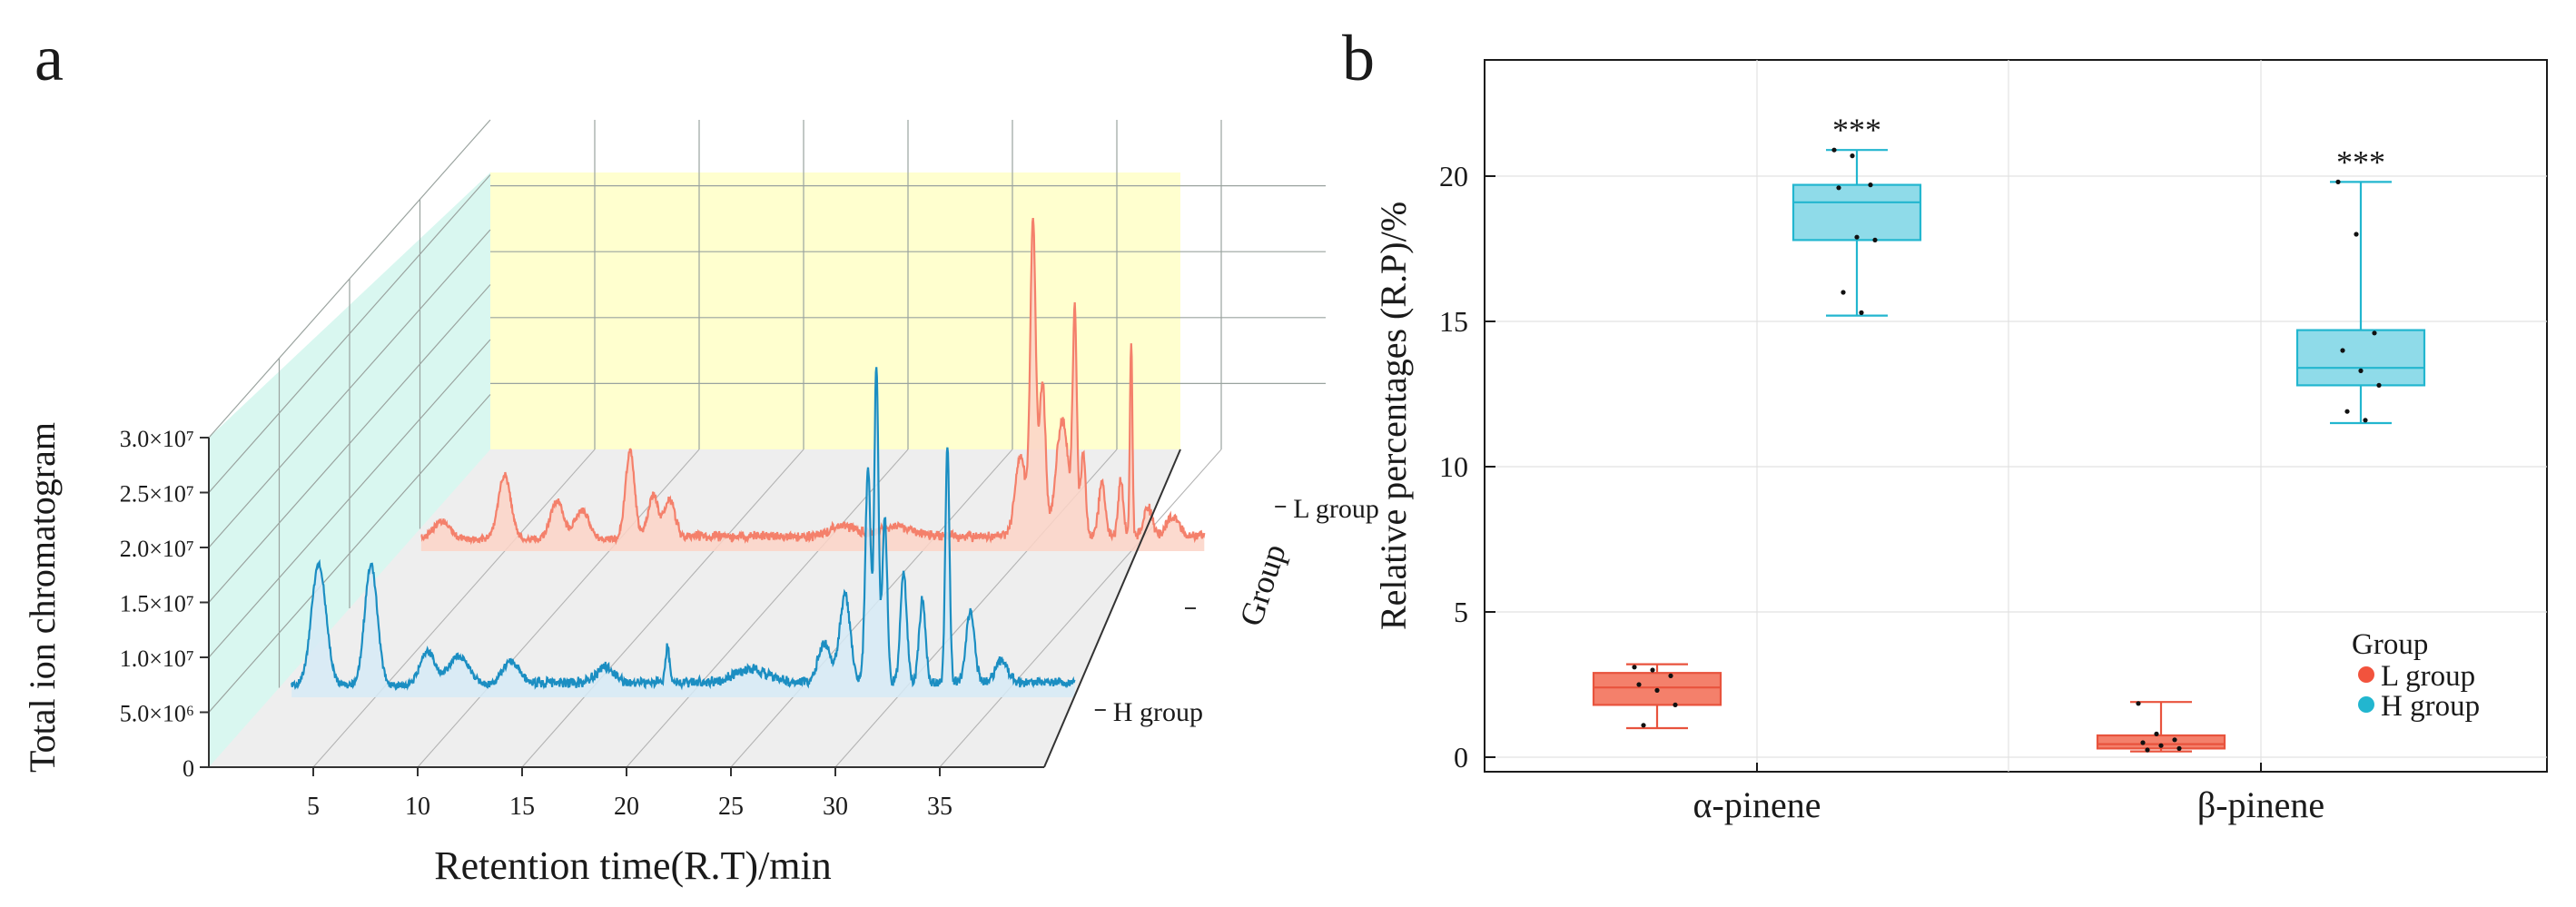 Image resolution: width=2576 pixels, height=907 pixels. Describe the element at coordinates (835, 807) in the screenshot. I see `x-tick-label: 30` at that location.